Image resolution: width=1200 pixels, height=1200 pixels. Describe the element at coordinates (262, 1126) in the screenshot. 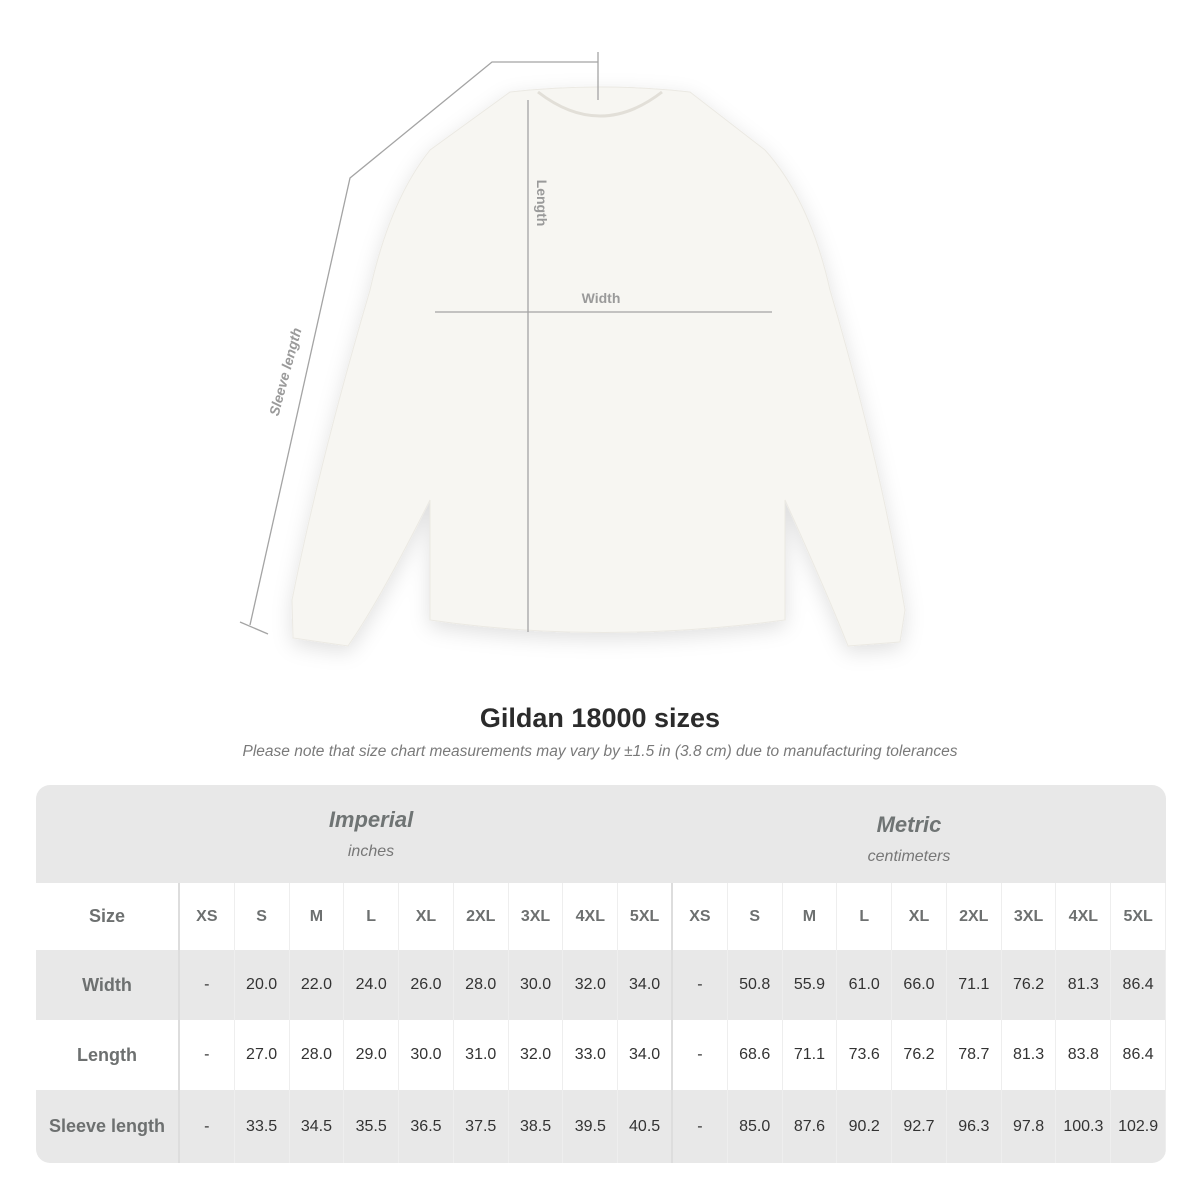

I see `imperial-cell: 33.5` at that location.